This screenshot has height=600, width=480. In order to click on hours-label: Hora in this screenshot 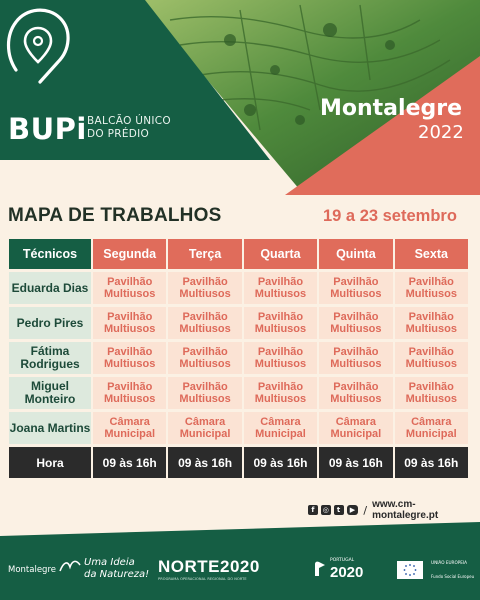, I will do `click(50, 462)`.